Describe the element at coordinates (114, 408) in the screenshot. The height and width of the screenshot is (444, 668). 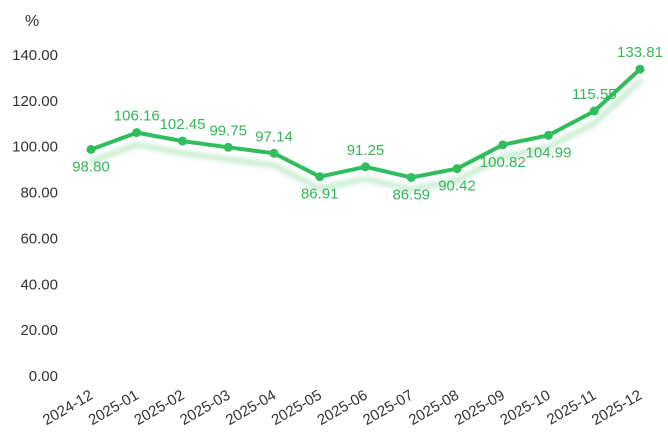
I see `x-tick-label: 2025-01` at that location.